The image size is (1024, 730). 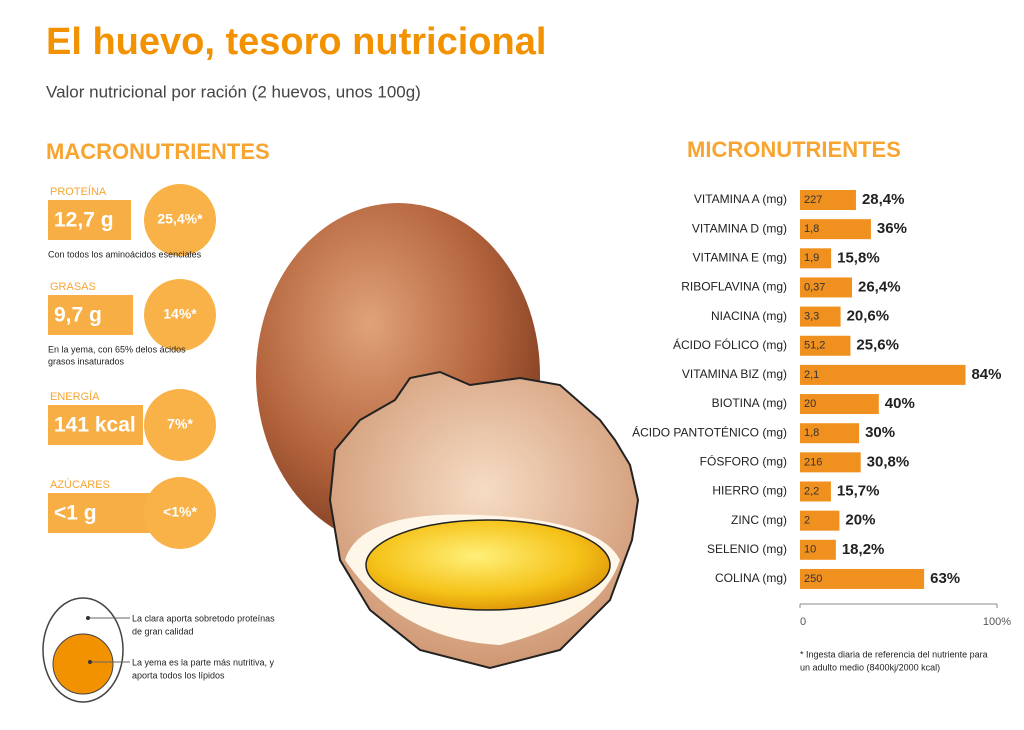 I want to click on macro-label: AZÚCARES, so click(x=80, y=484).